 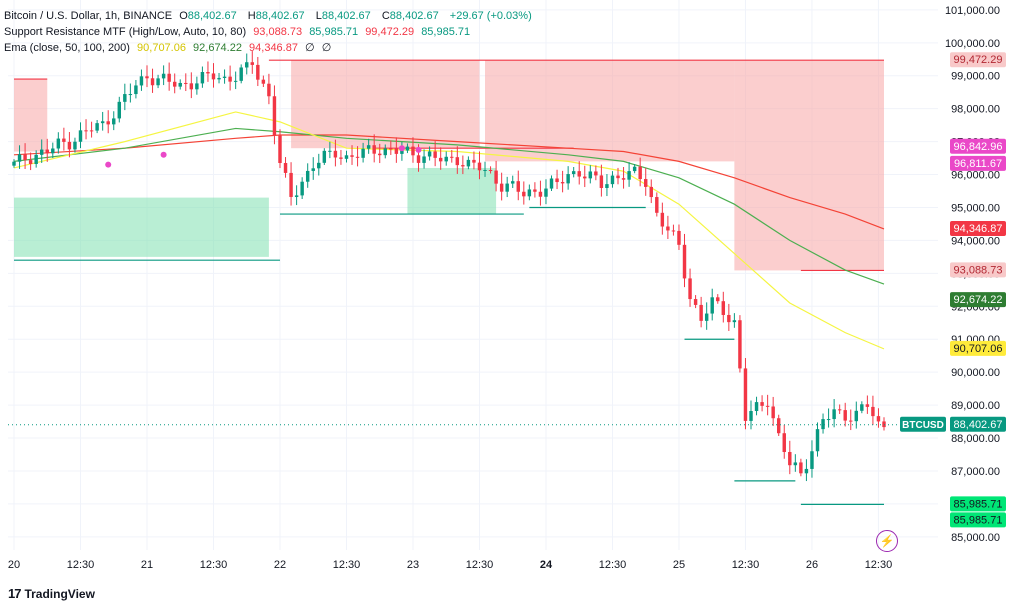 What do you see at coordinates (59, 593) in the screenshot?
I see `tradingview-brand: TradingView` at bounding box center [59, 593].